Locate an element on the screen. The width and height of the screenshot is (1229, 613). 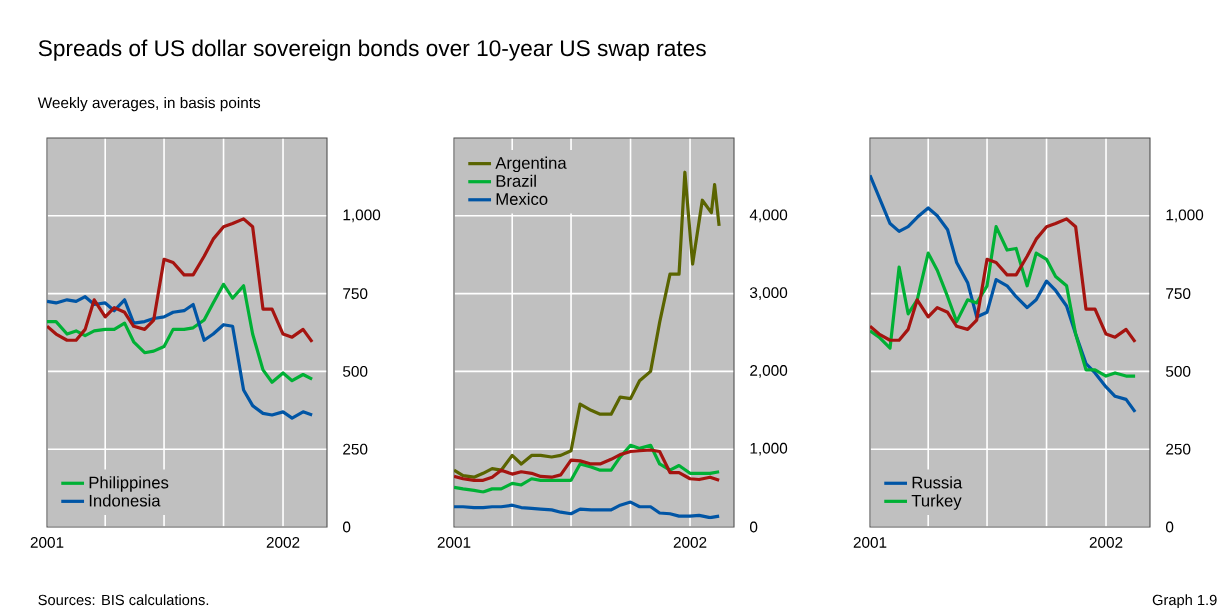
legend-label: Mexico is located at coordinates (522, 198).